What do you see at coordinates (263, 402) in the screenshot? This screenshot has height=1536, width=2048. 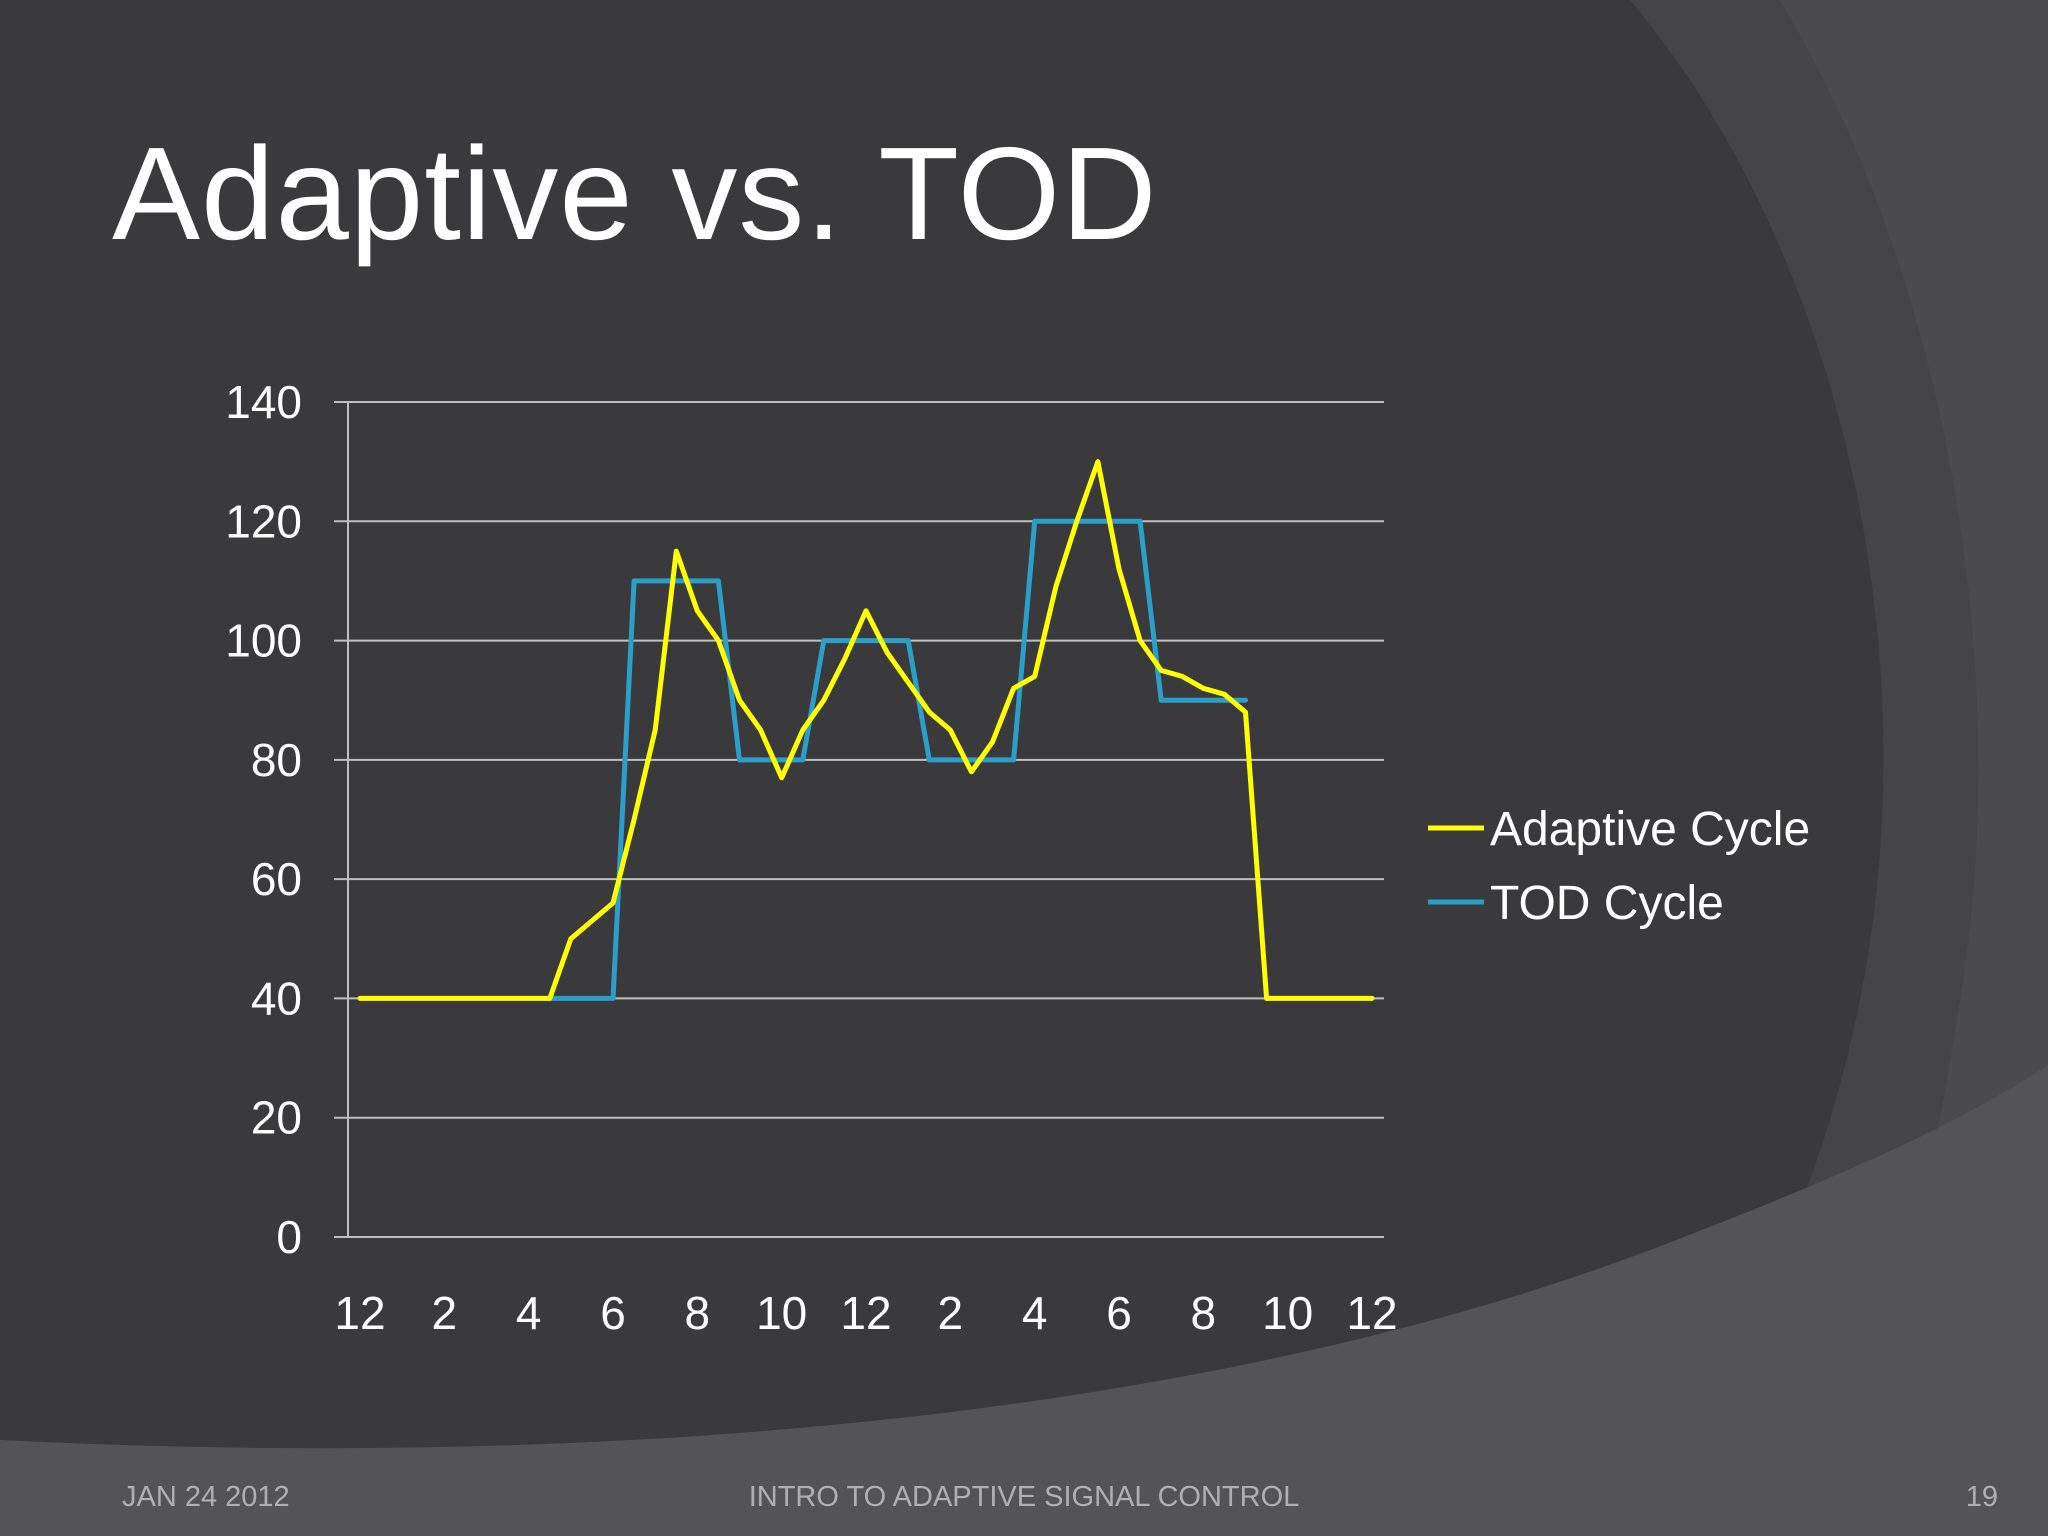 I see `y-tick-label: 140` at bounding box center [263, 402].